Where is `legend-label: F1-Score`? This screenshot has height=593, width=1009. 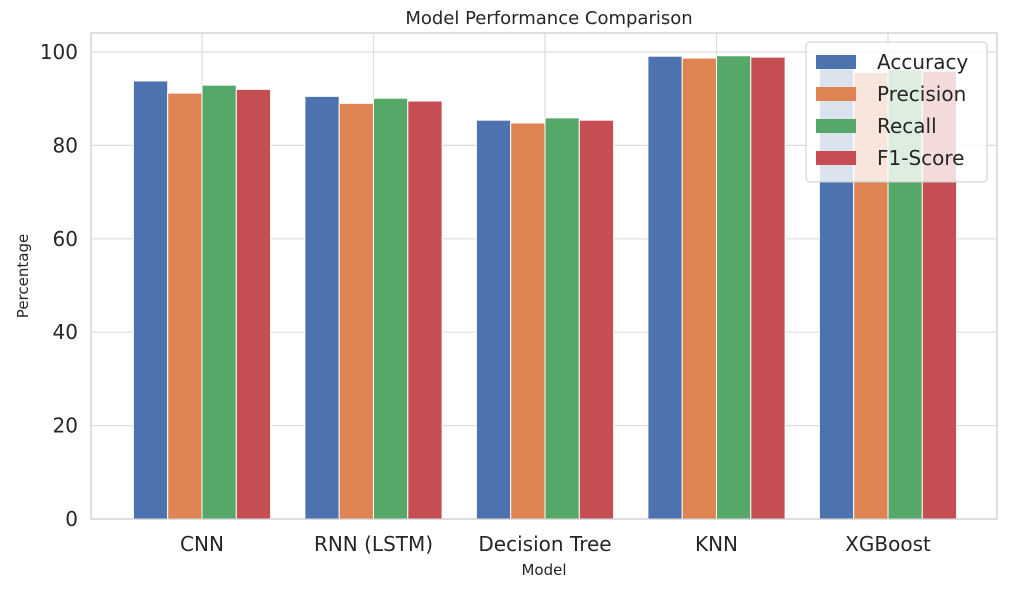
legend-label: F1-Score is located at coordinates (920, 158).